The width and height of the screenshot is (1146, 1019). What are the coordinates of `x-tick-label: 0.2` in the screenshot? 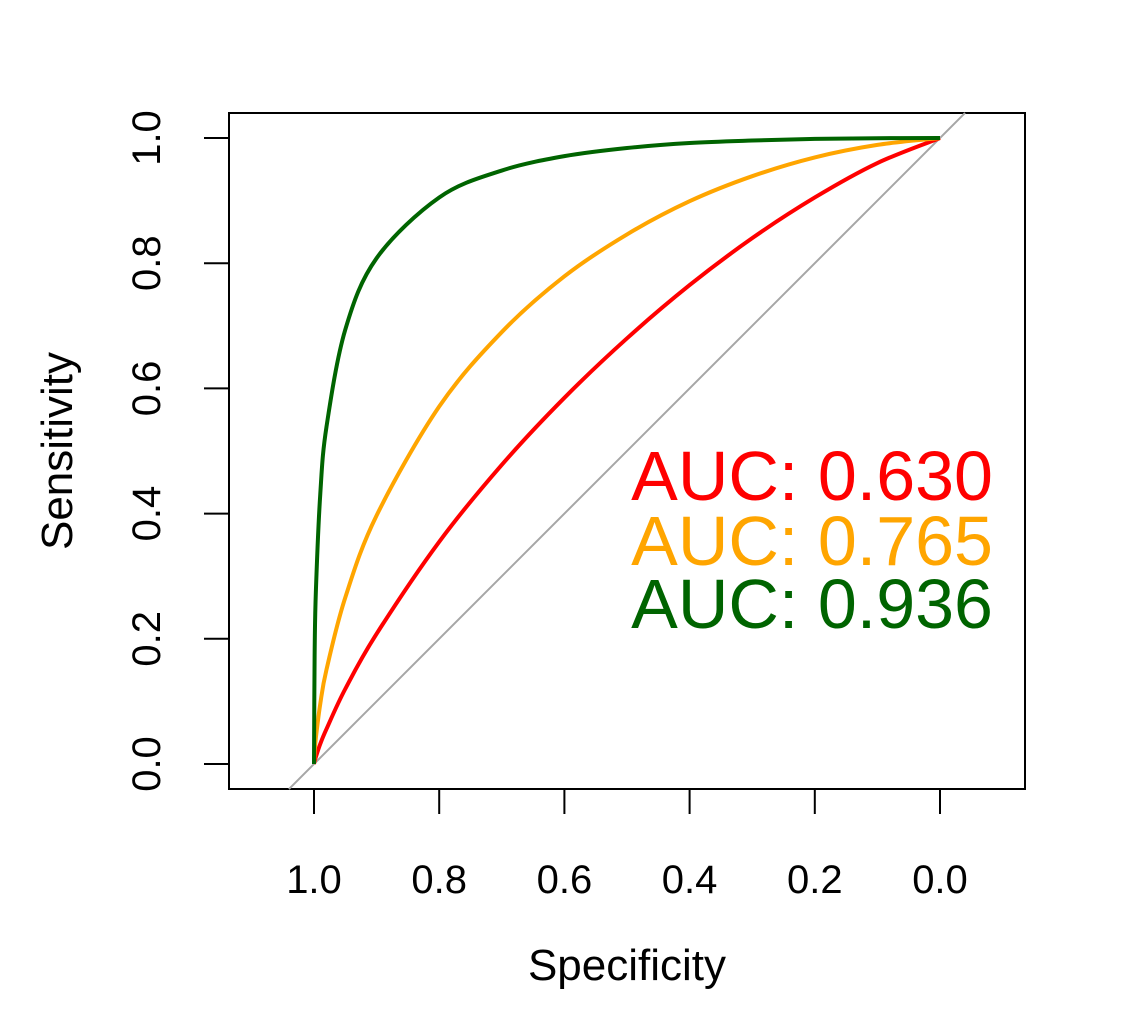 It's located at (815, 880).